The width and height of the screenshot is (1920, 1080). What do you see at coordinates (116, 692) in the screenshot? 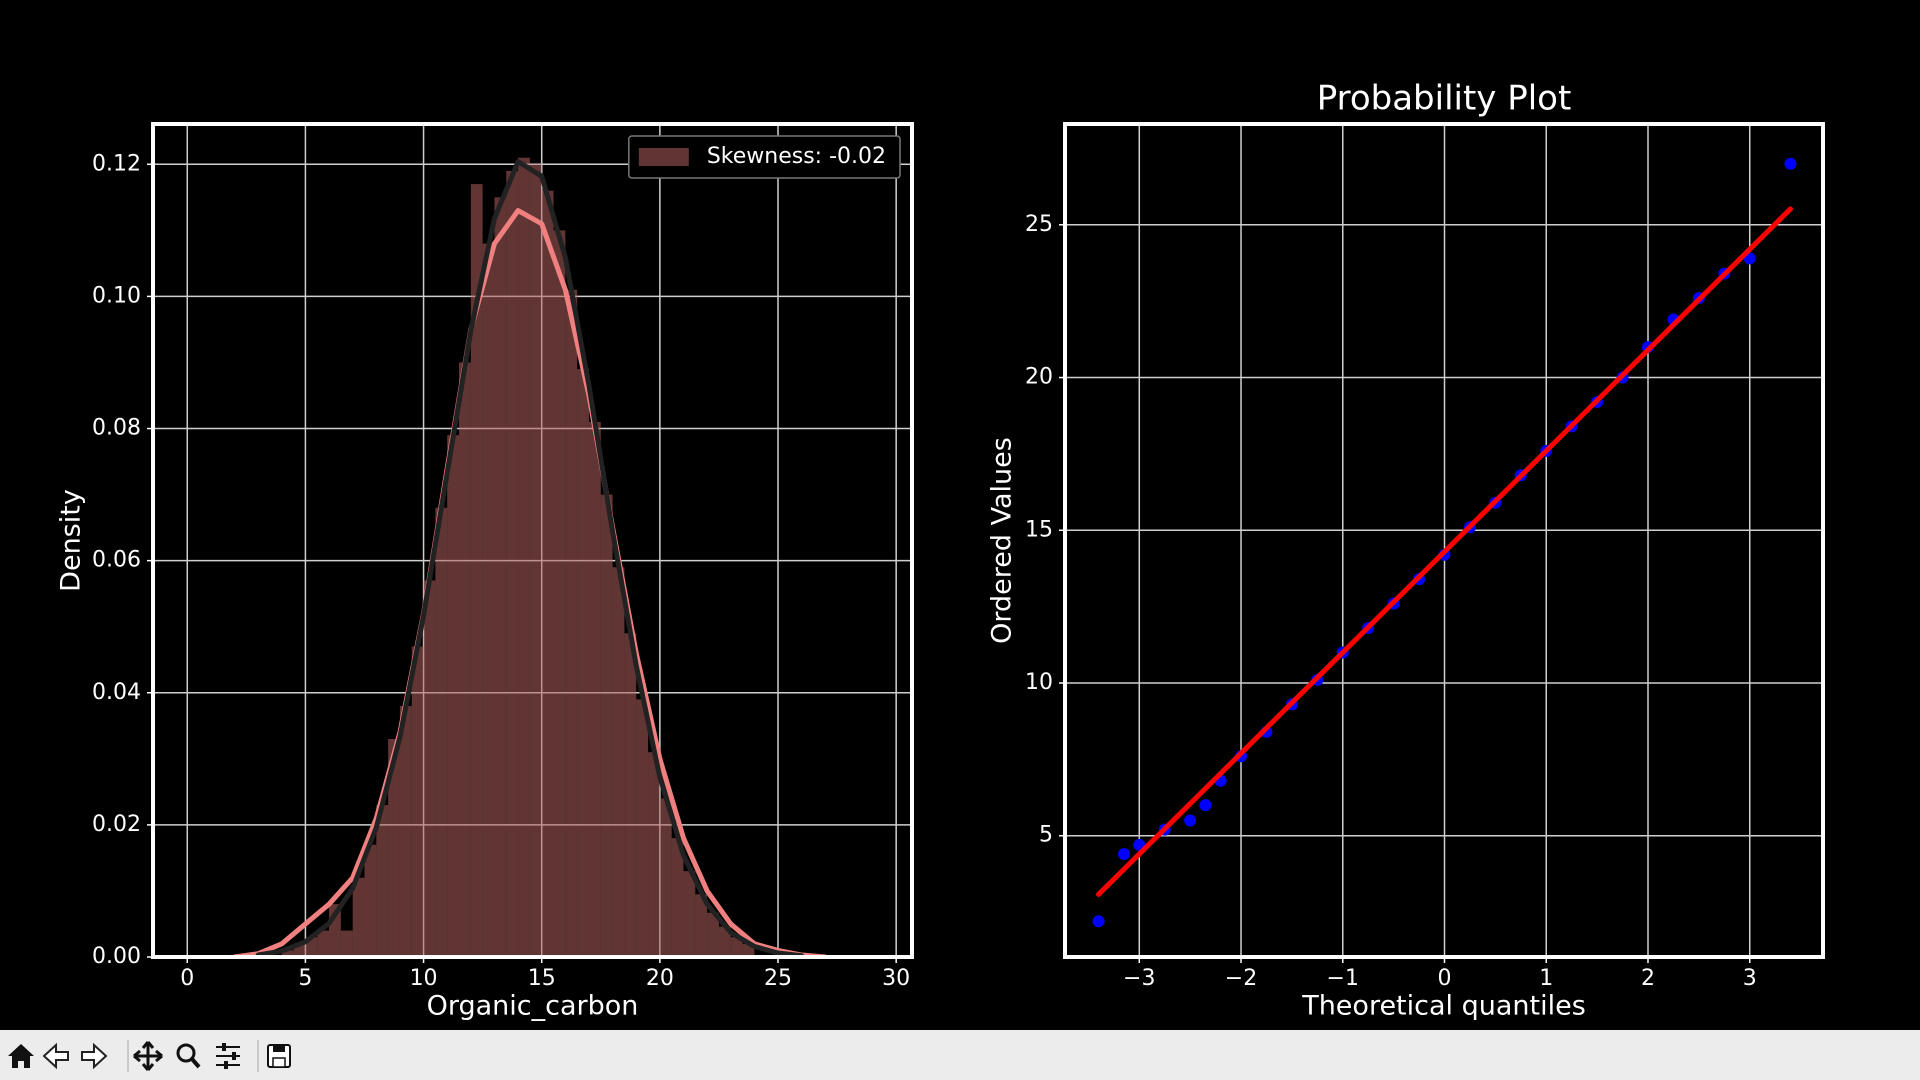
I see `y-tick-label: 0.04` at bounding box center [116, 692].